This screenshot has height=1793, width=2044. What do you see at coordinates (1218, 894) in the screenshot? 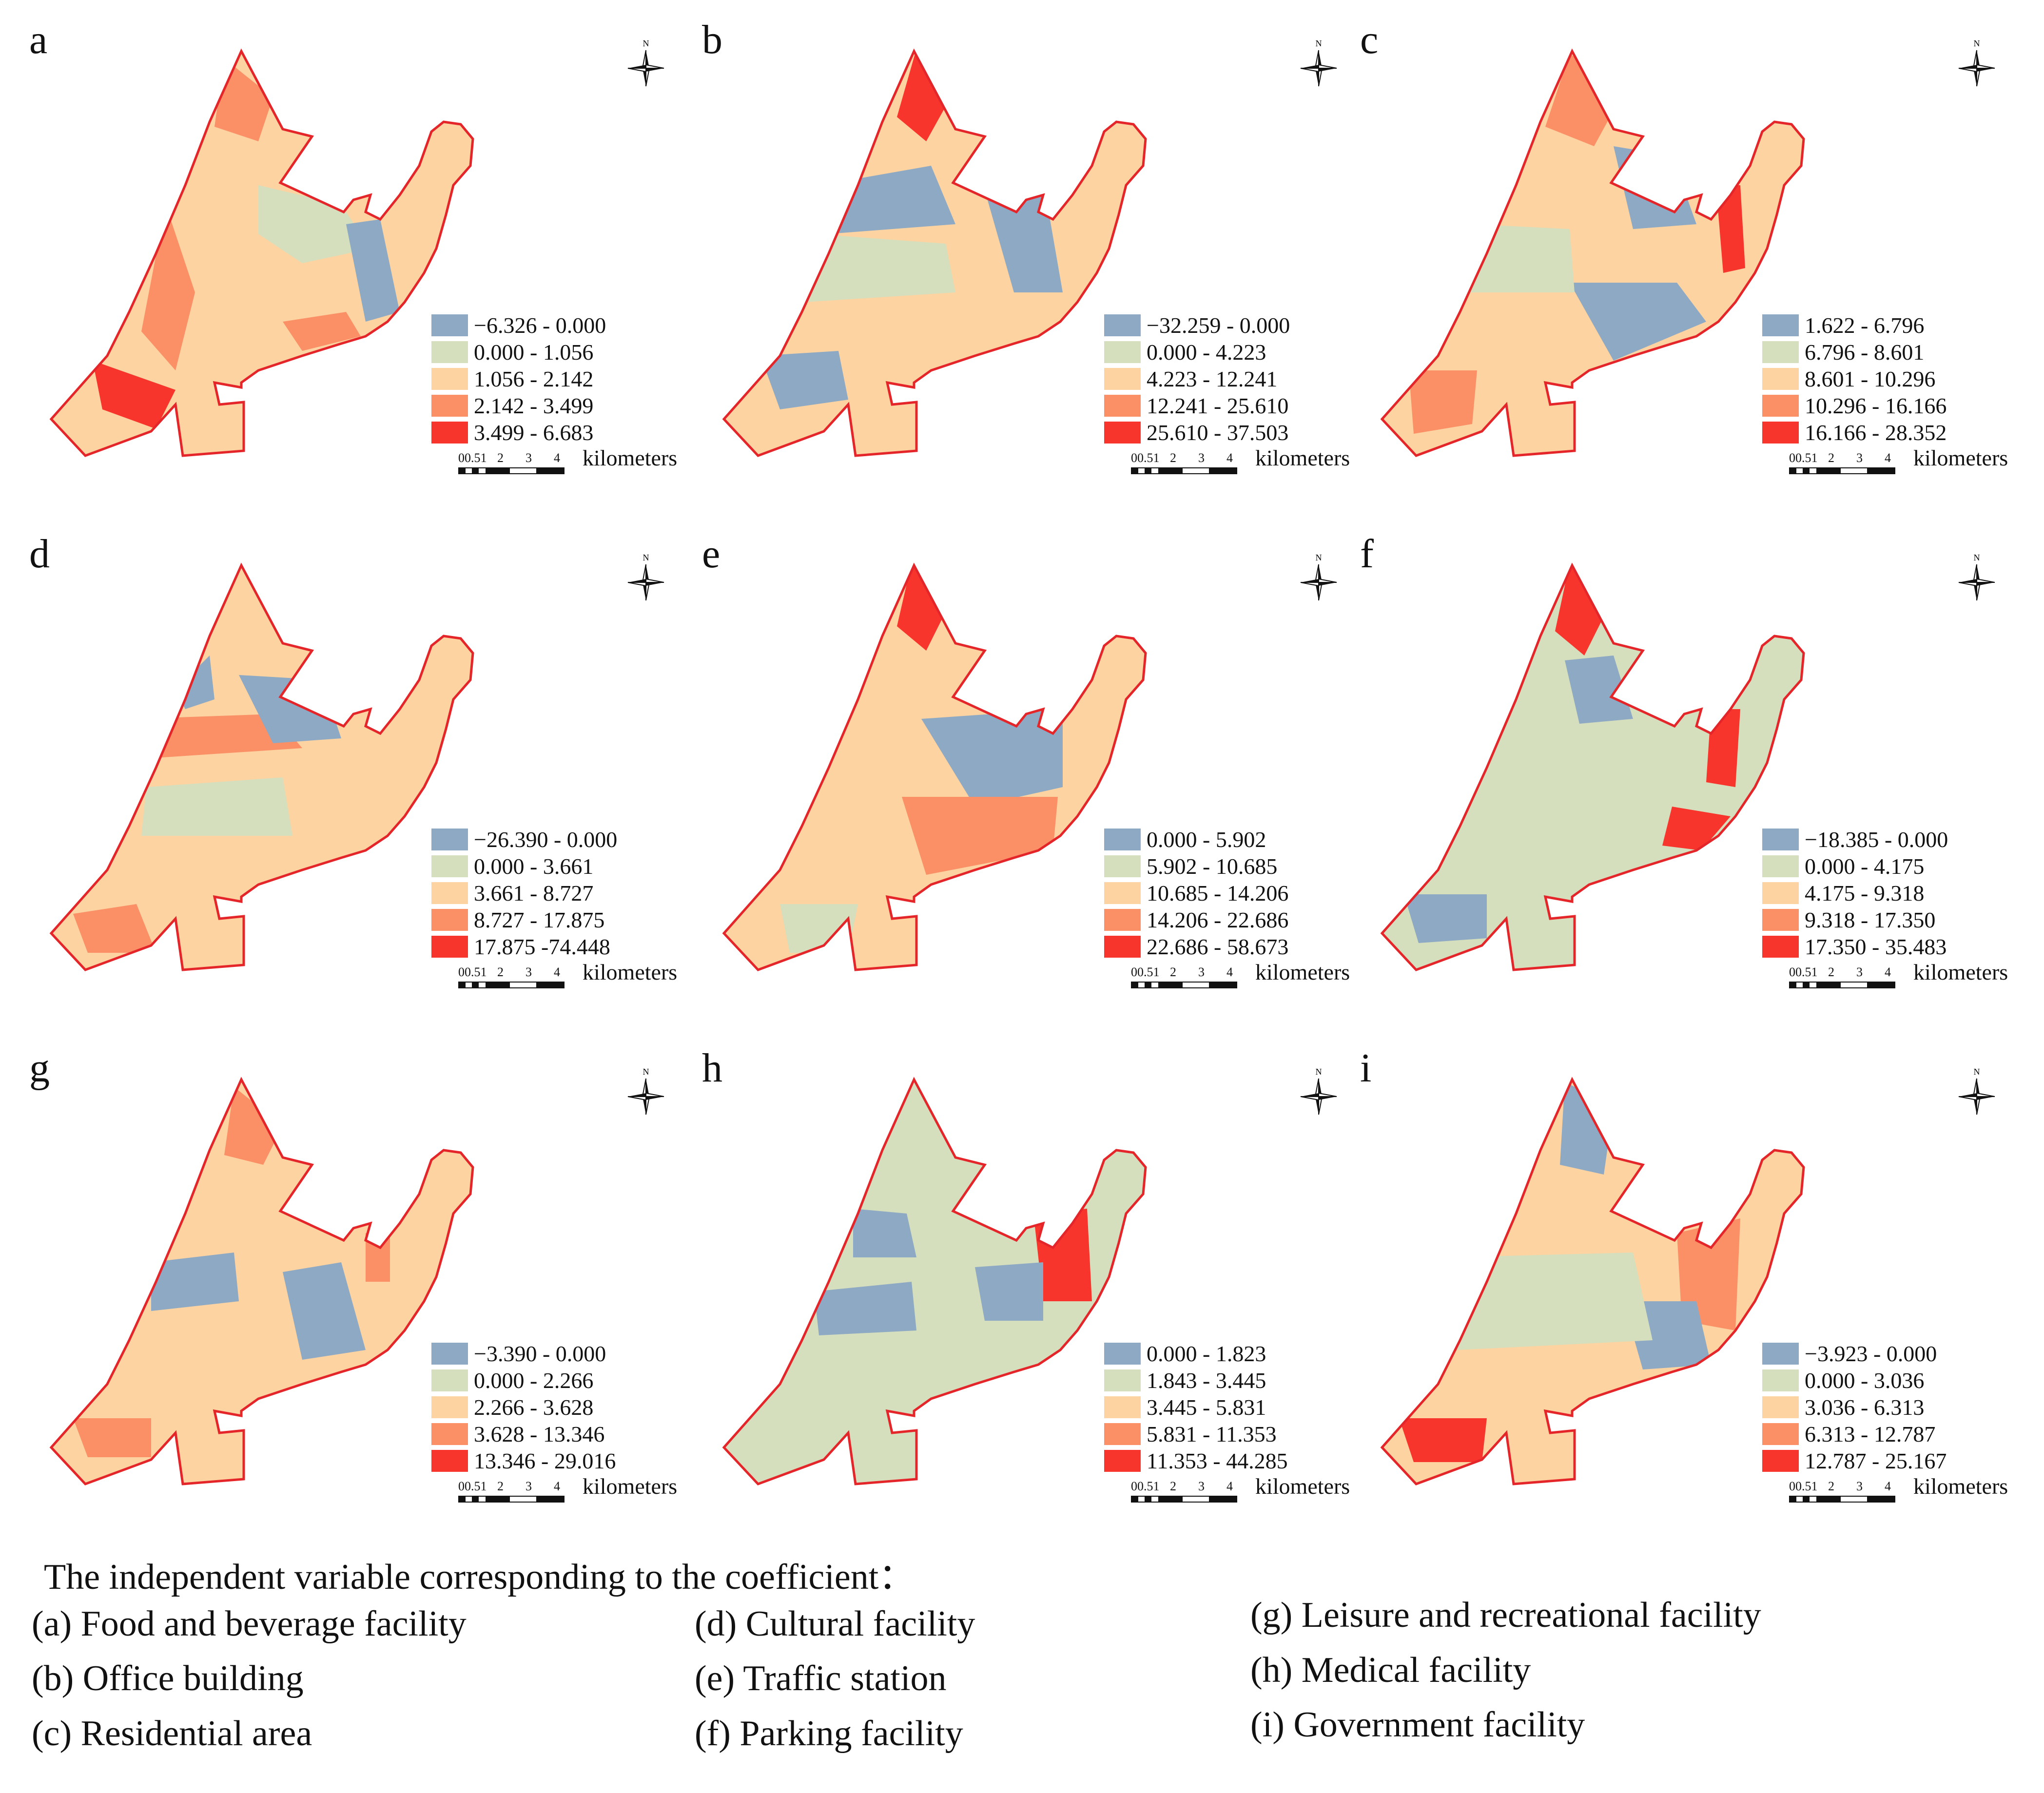
I see `legend-label: 10.685 - 14.206` at bounding box center [1218, 894].